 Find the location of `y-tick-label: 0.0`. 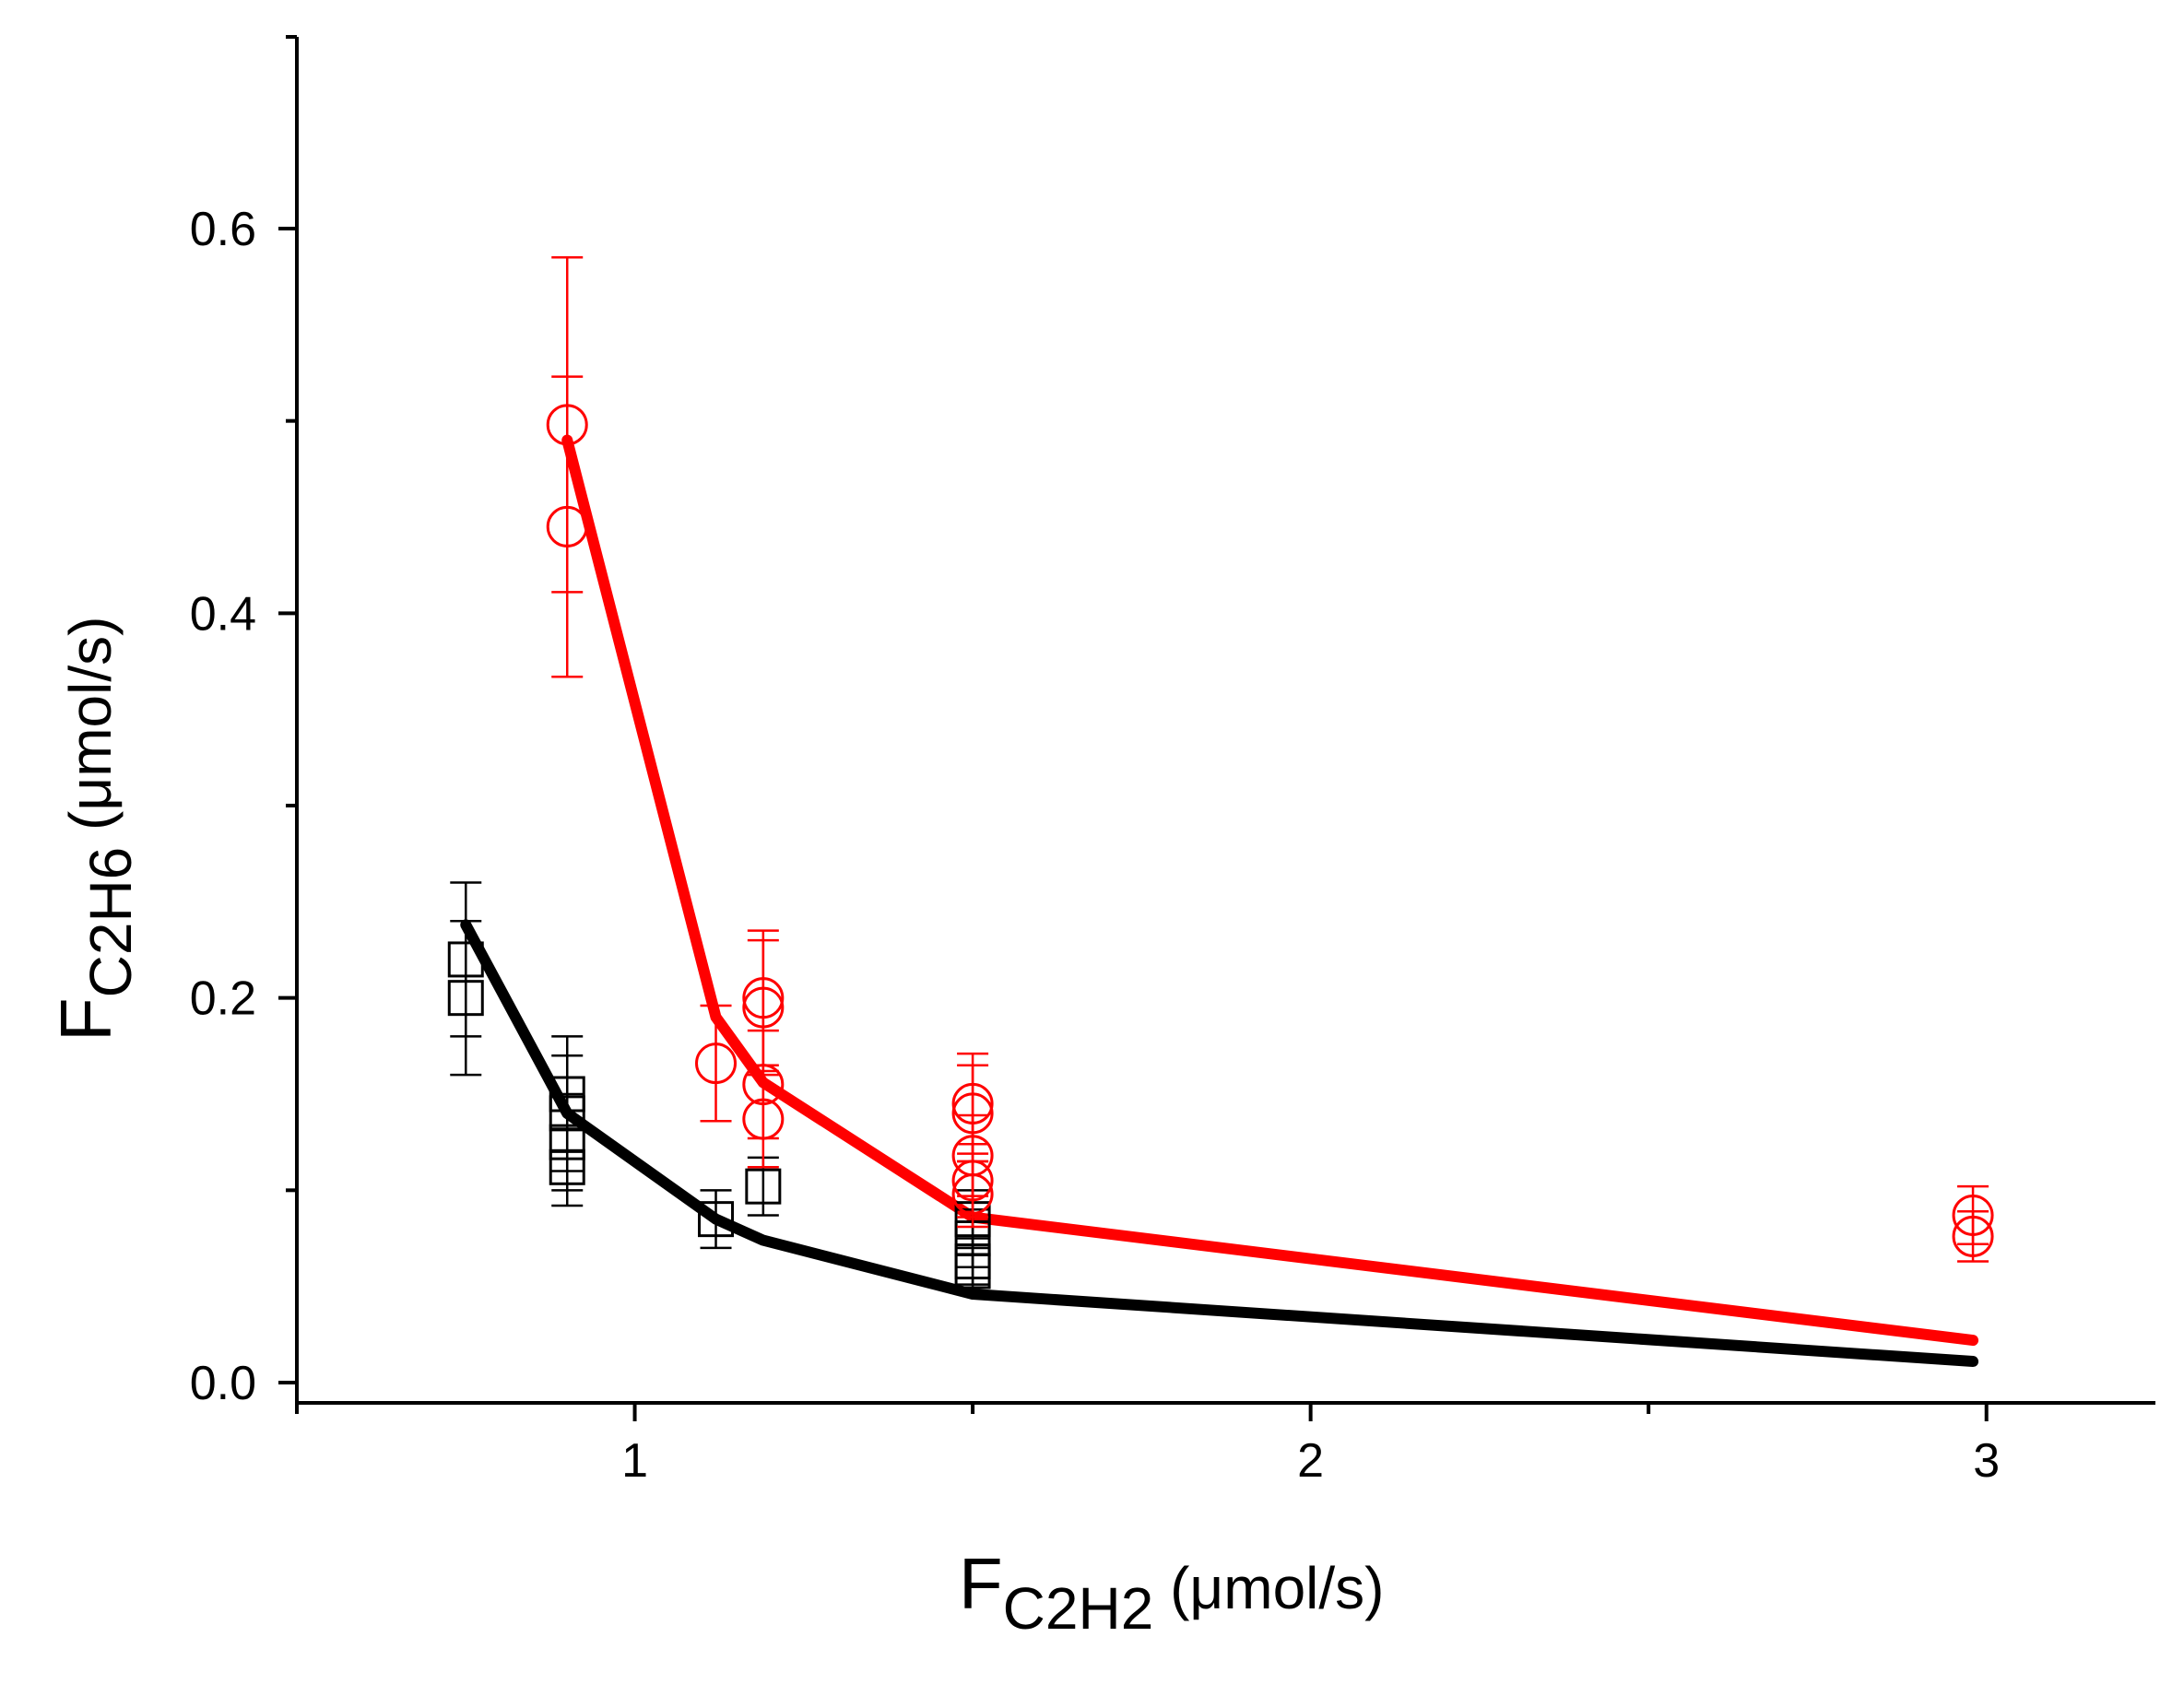

y-tick-label: 0.0 is located at coordinates (223, 1383).